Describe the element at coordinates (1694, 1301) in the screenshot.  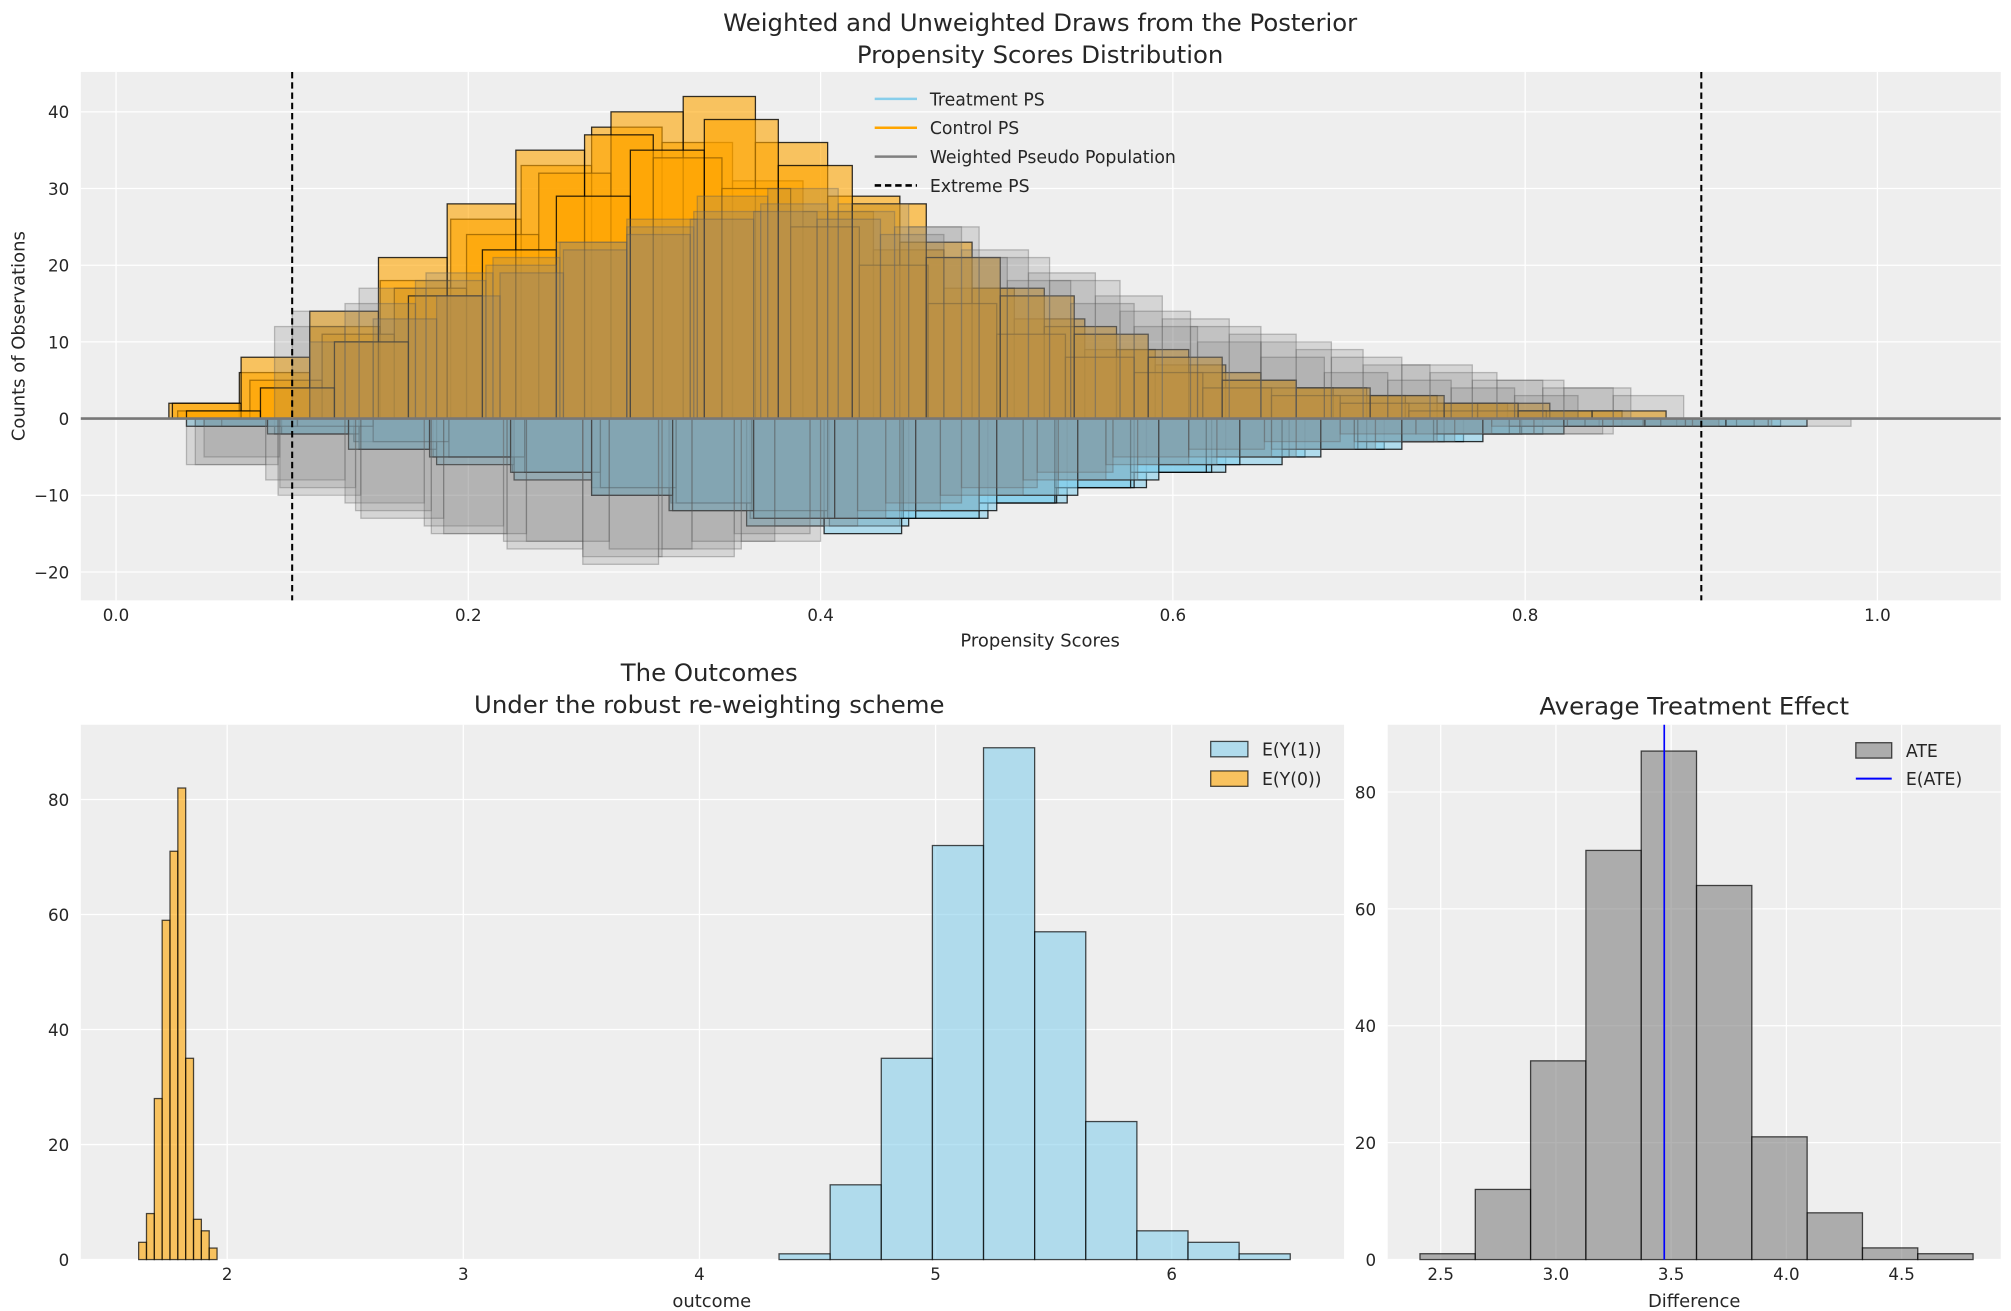
I see `x-axis-label: Difference` at that location.